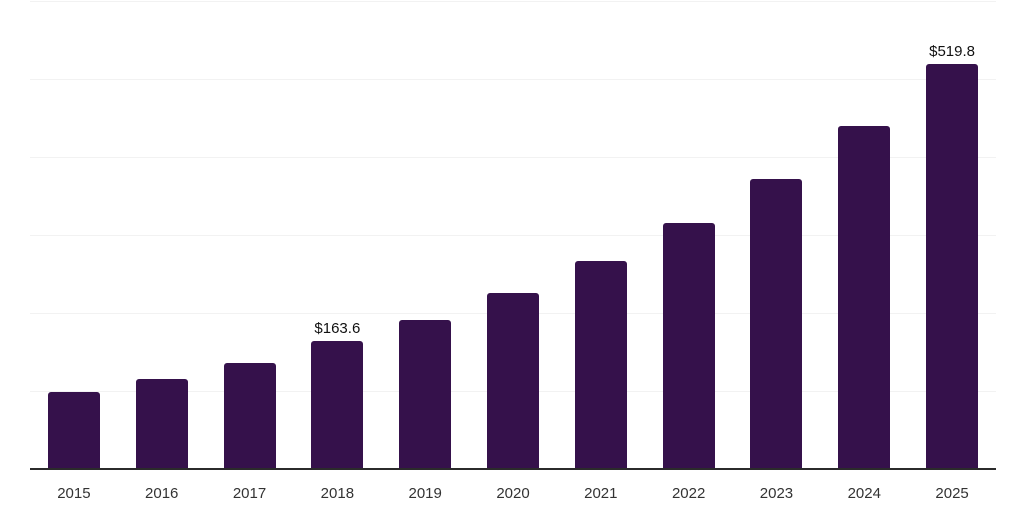  Describe the element at coordinates (425, 493) in the screenshot. I see `x-tick-label-2019: 2019` at that location.